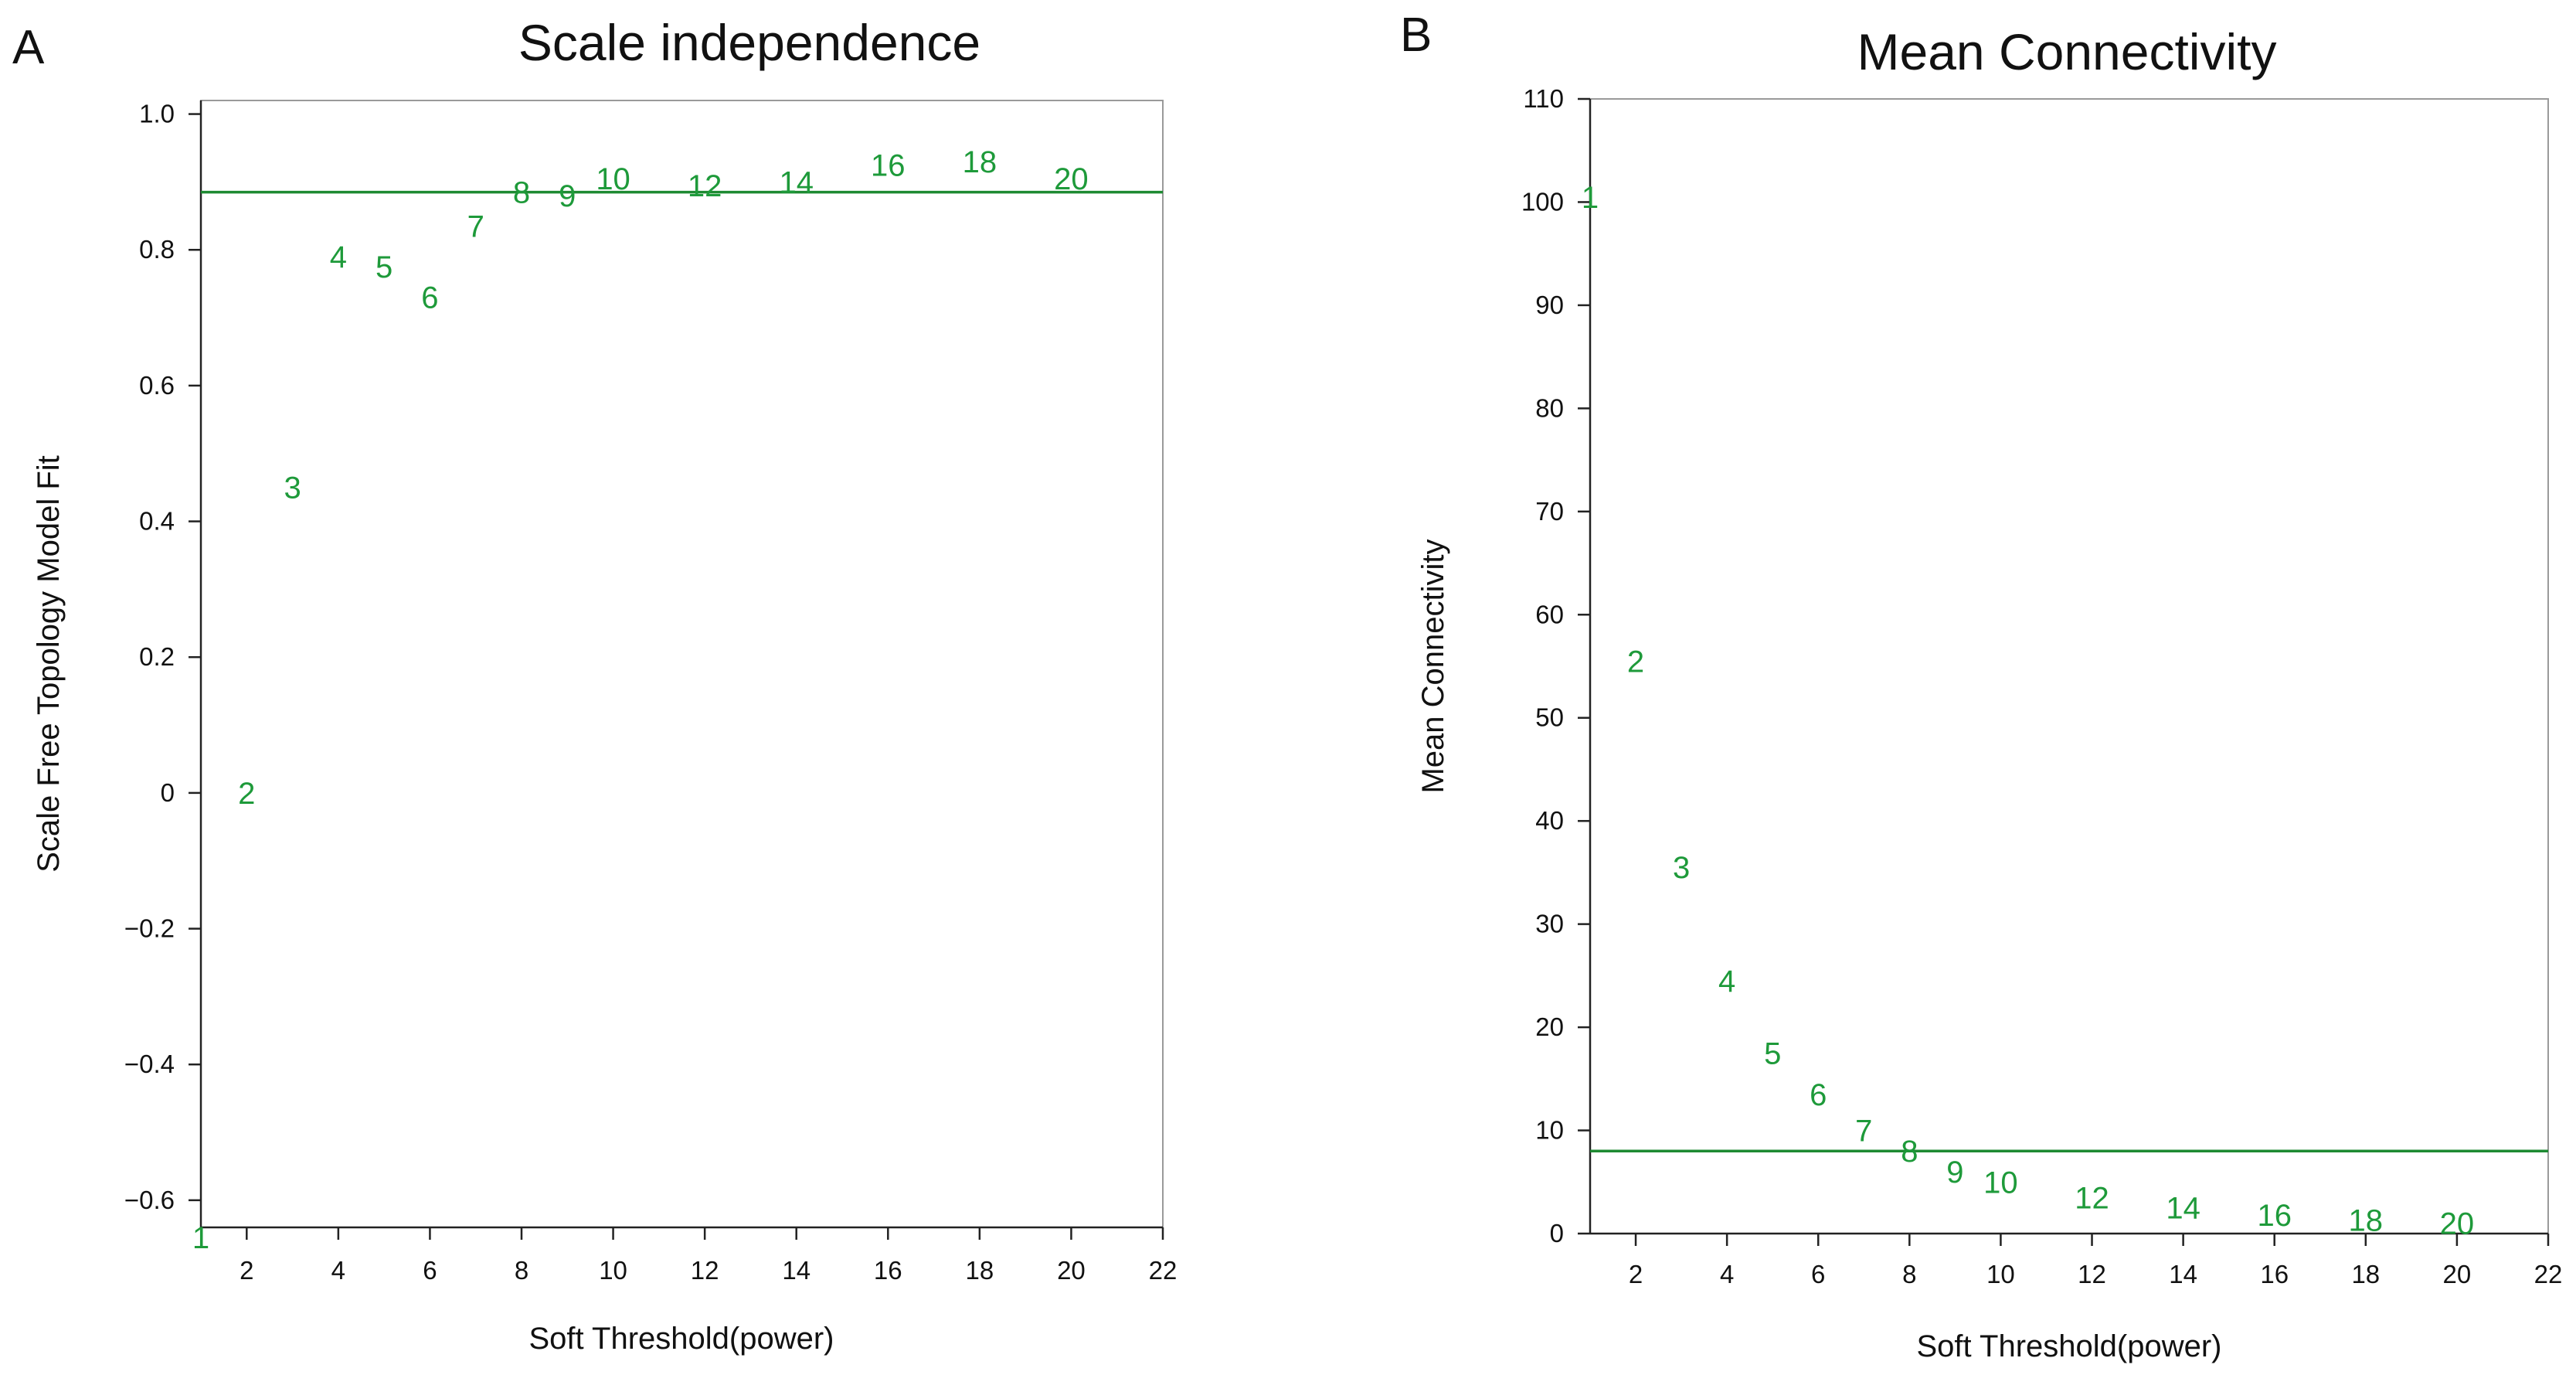  I want to click on y-ticks-a: −0.6 −0.4 −0.2 0 0.2 0.4 0.6 0.8 1.0, so click(162, 657).